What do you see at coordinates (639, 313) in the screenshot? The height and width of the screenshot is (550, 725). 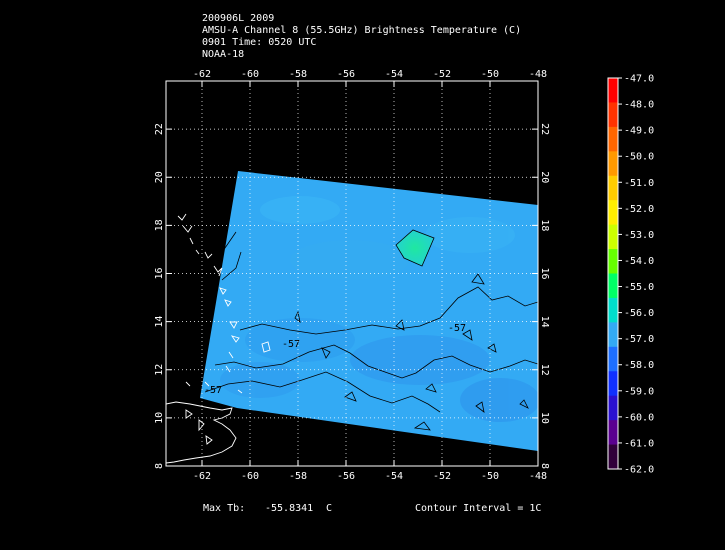 I see `colorbar-label-10: -56.0` at bounding box center [639, 313].